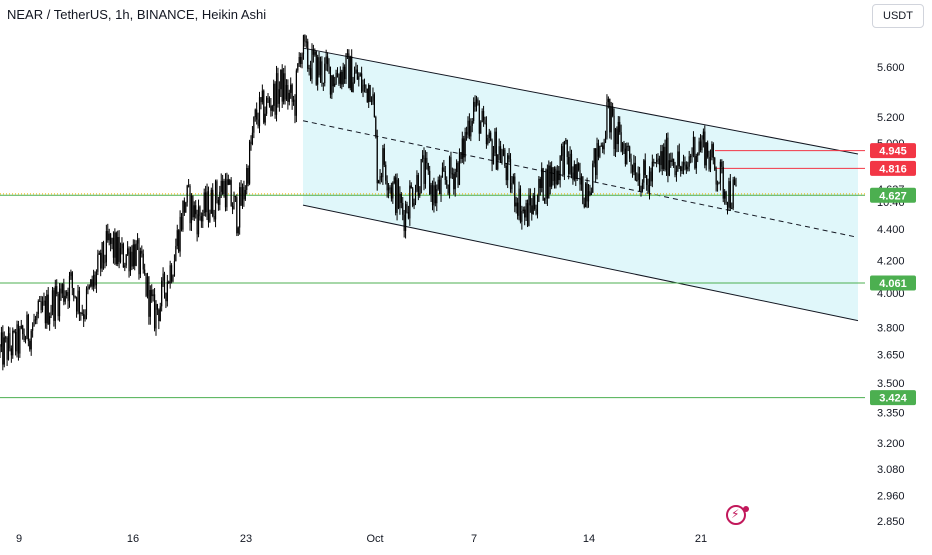 Image resolution: width=932 pixels, height=555 pixels. Describe the element at coordinates (736, 515) in the screenshot. I see `bolt-icon` at that location.